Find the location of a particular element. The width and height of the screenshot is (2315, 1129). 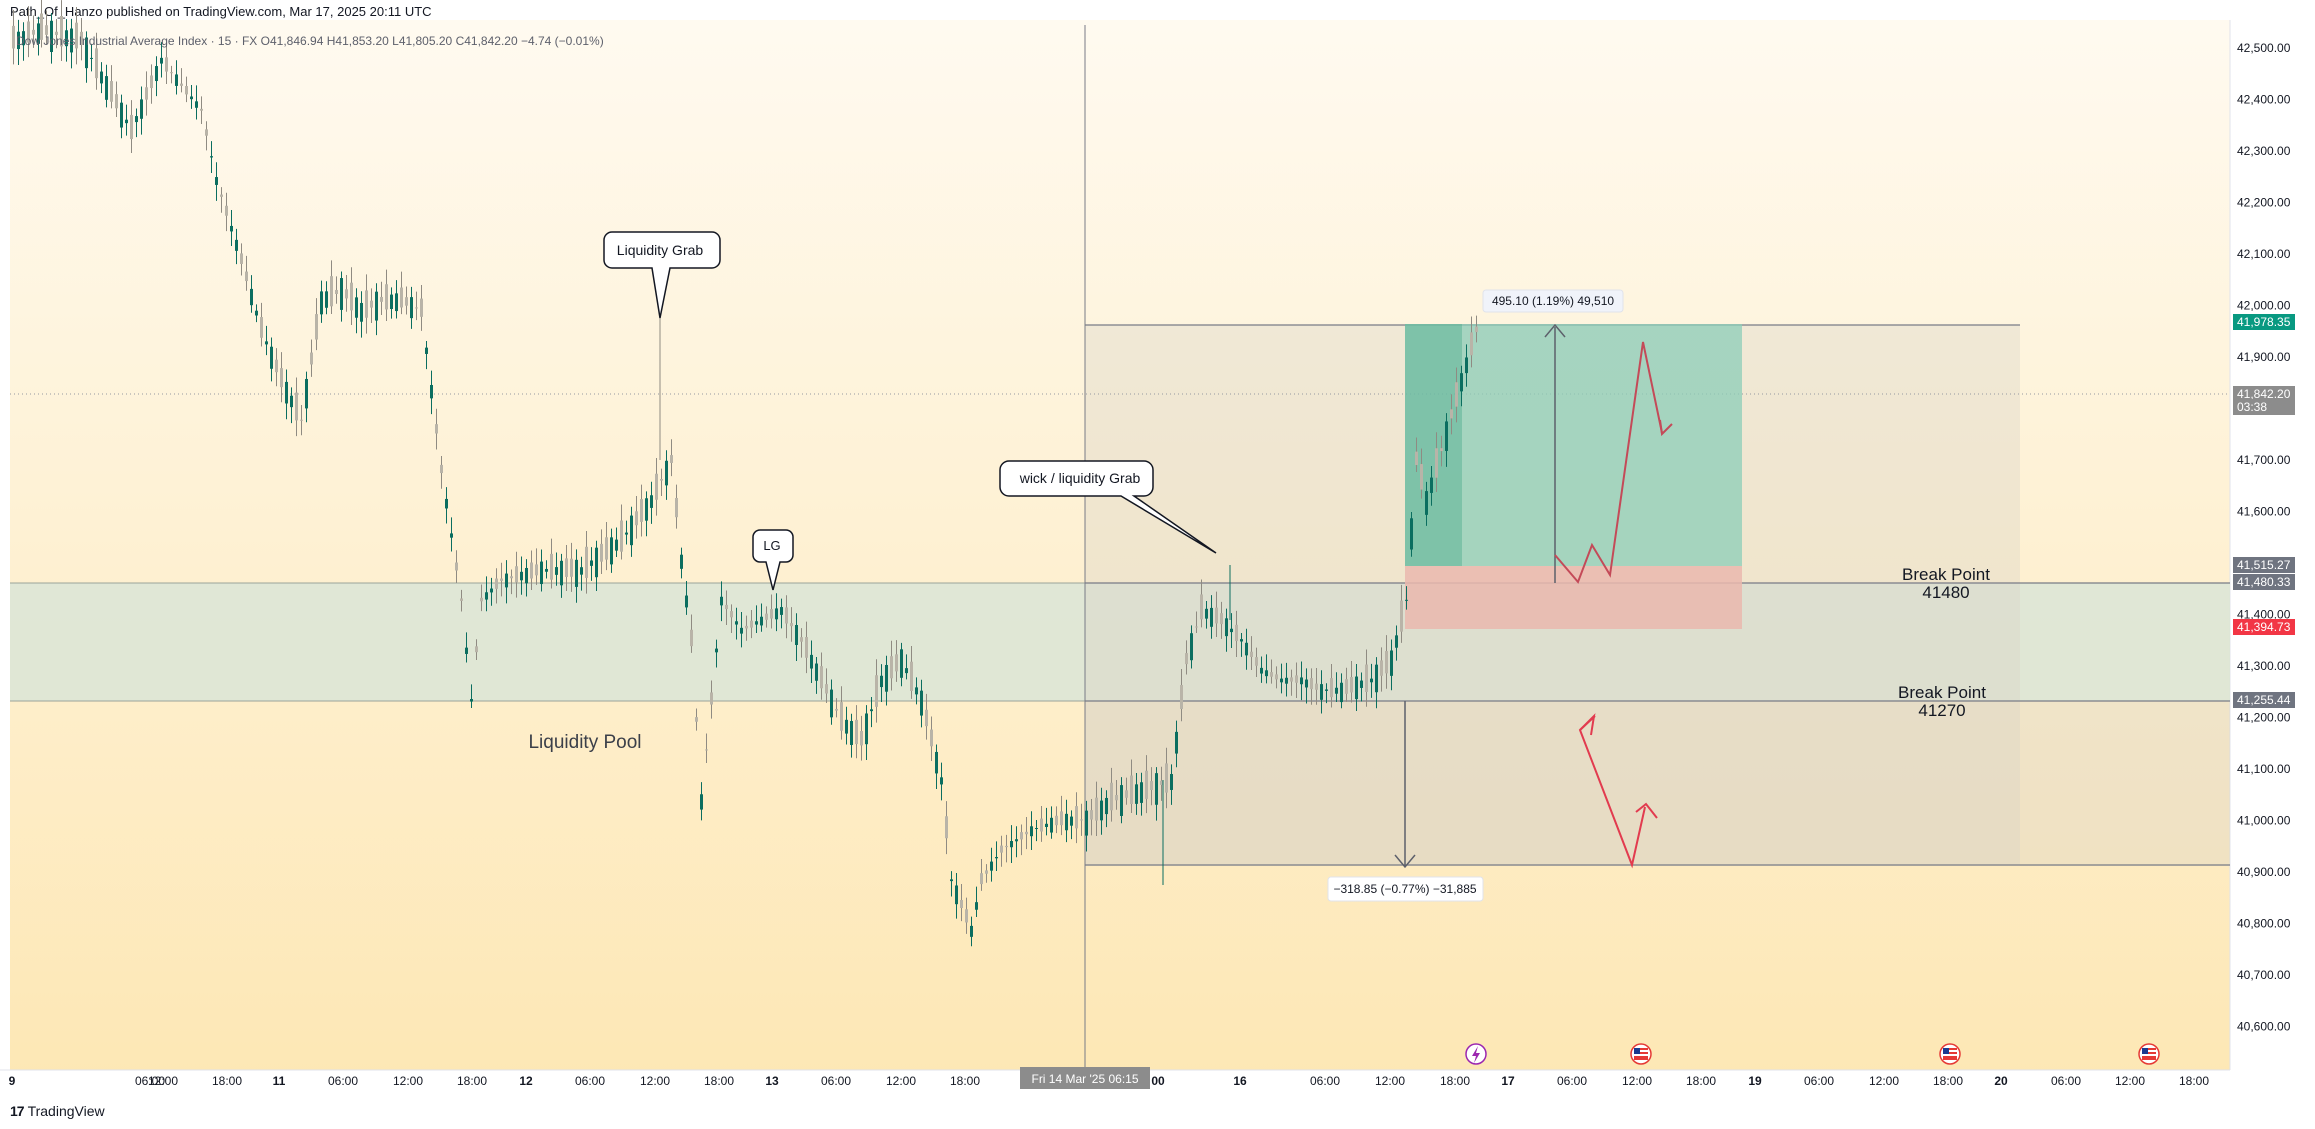

price-tick: 42,000.00 is located at coordinates (2264, 306).